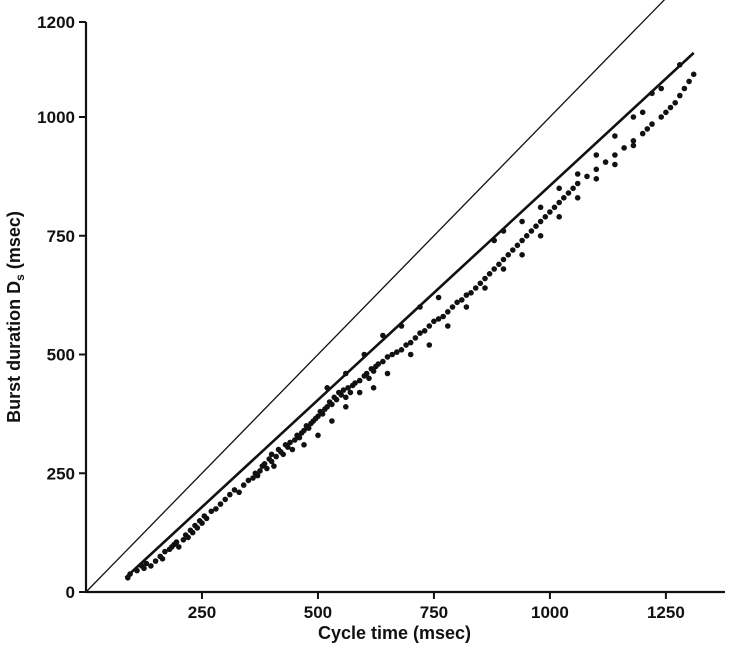 The height and width of the screenshot is (648, 739). Describe the element at coordinates (14, 352) in the screenshot. I see `y-axis-title-main: Burst duration D` at that location.